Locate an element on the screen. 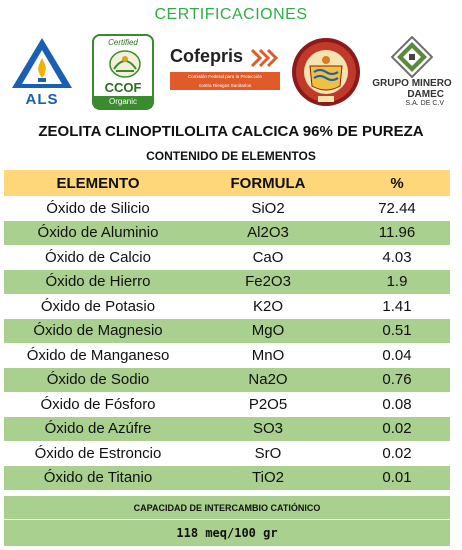 Image resolution: width=462 pixels, height=550 pixels. element-formula: Fe2O3 is located at coordinates (268, 282).